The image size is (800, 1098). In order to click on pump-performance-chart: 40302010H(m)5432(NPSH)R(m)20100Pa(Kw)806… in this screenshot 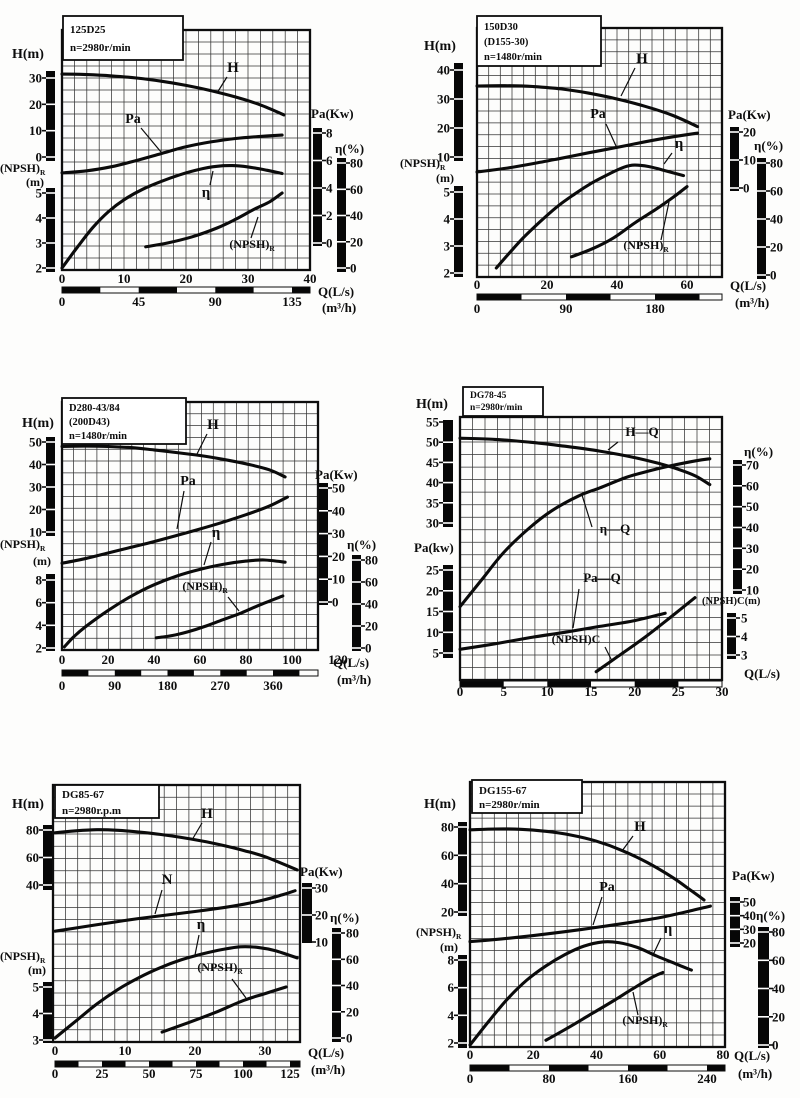, I will do `click(591, 165)`.